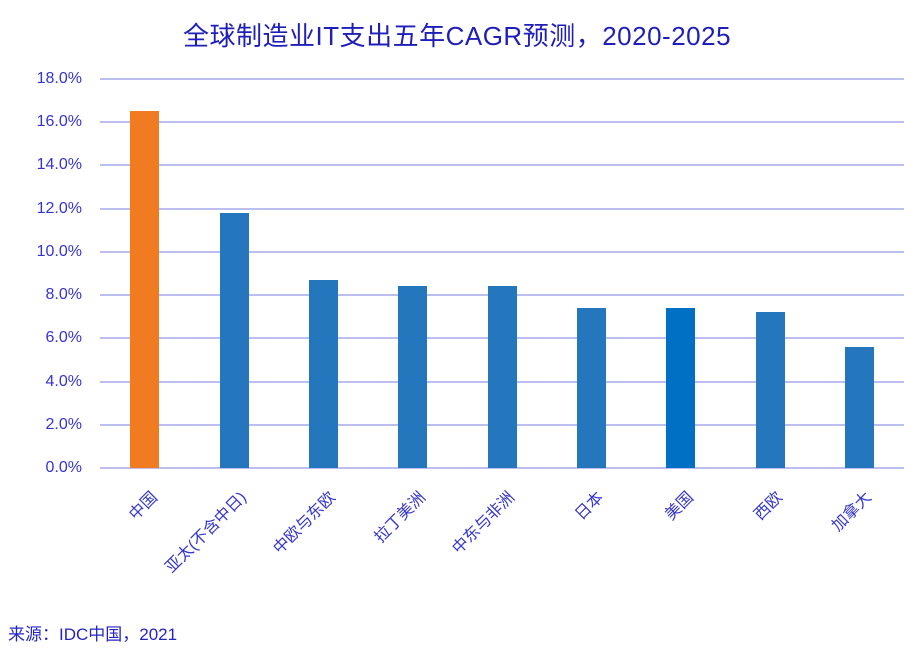  Describe the element at coordinates (770, 390) in the screenshot. I see `bar-西欧` at that location.